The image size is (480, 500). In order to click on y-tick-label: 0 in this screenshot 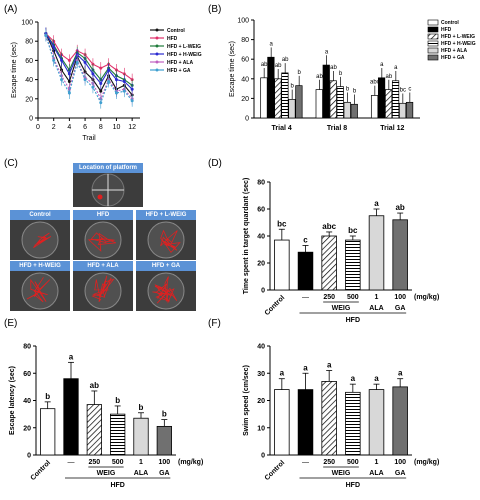, I will do `click(247, 119)`.